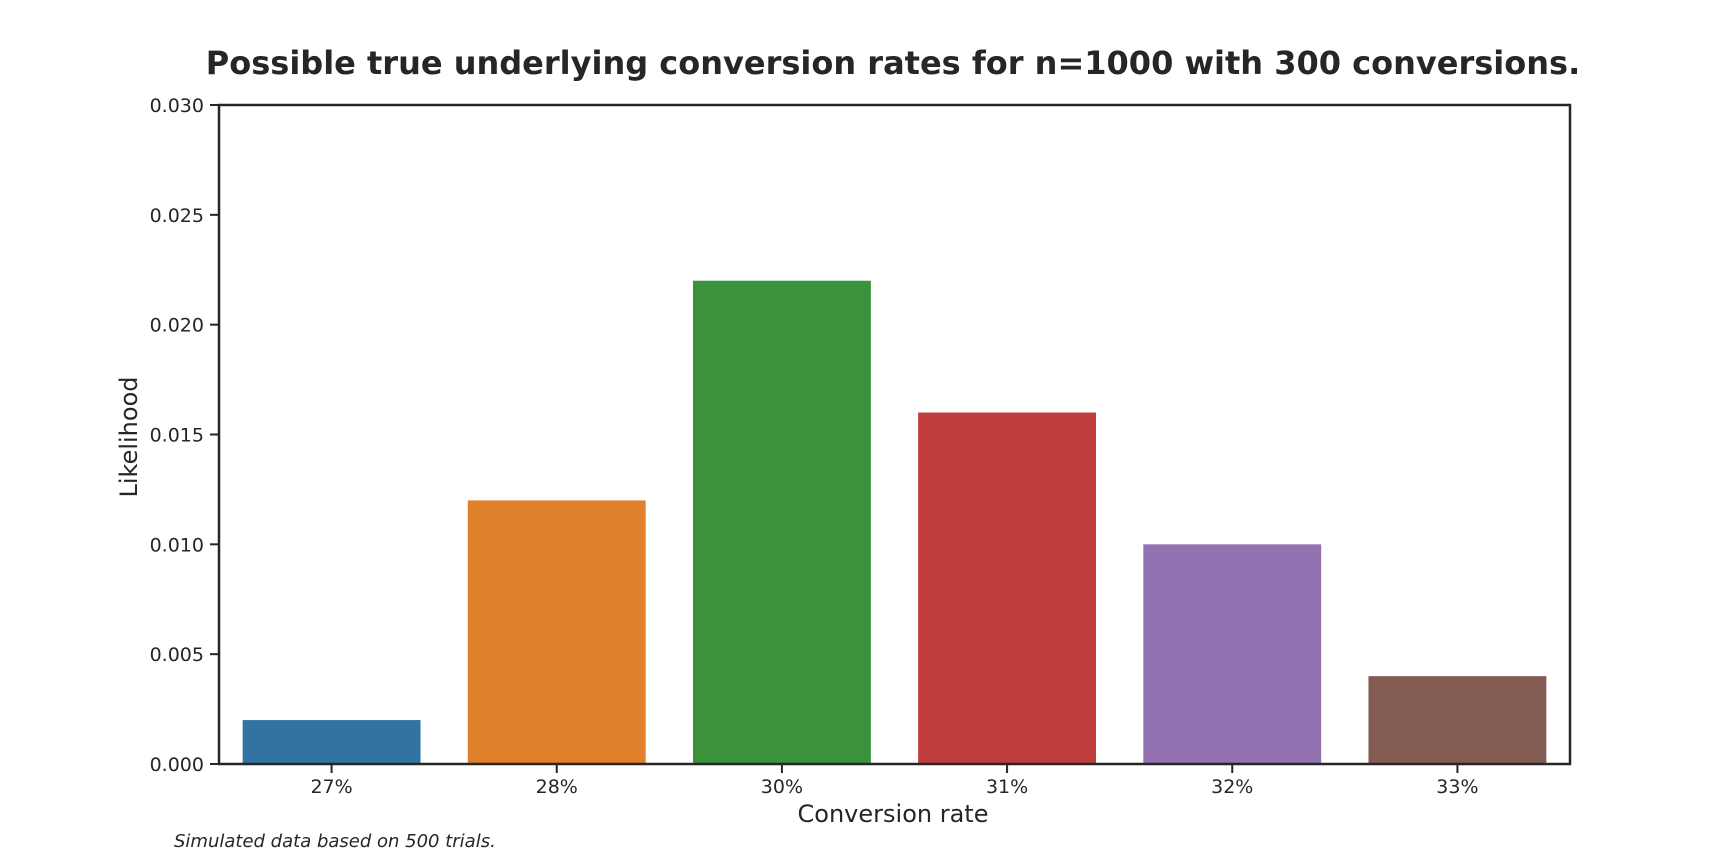 Image resolution: width=1728 pixels, height=864 pixels. What do you see at coordinates (177, 326) in the screenshot?
I see `y-tick-label: 0.020` at bounding box center [177, 326].